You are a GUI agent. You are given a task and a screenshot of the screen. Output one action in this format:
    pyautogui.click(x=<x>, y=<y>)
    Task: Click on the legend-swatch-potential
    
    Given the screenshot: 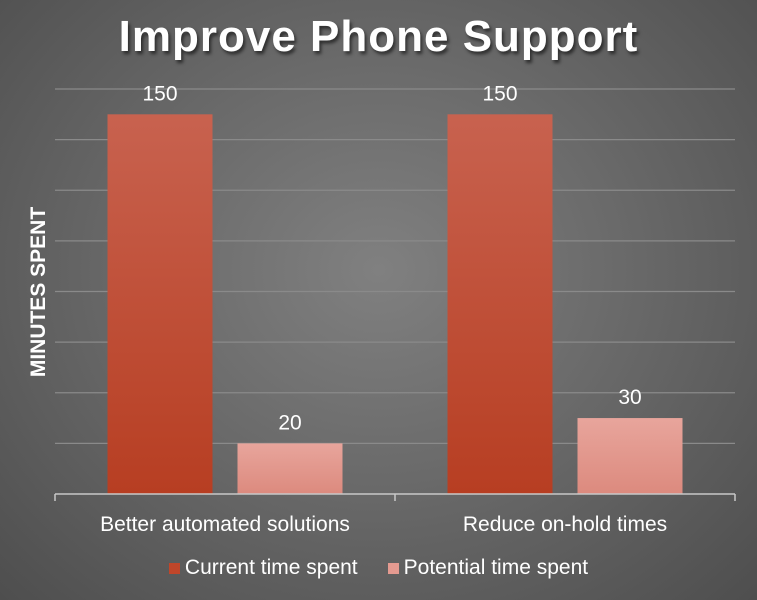 What is the action you would take?
    pyautogui.click(x=393, y=568)
    